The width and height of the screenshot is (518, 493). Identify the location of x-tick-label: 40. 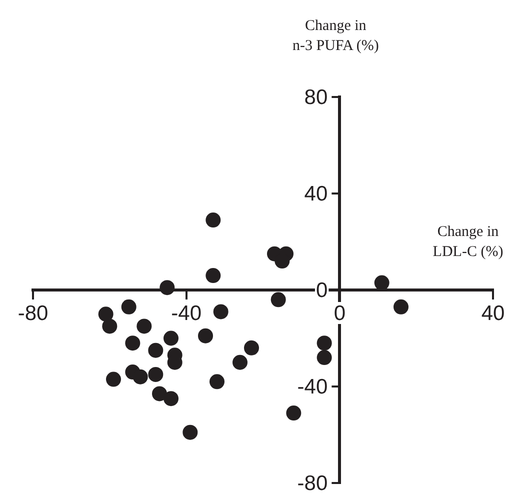
(493, 313).